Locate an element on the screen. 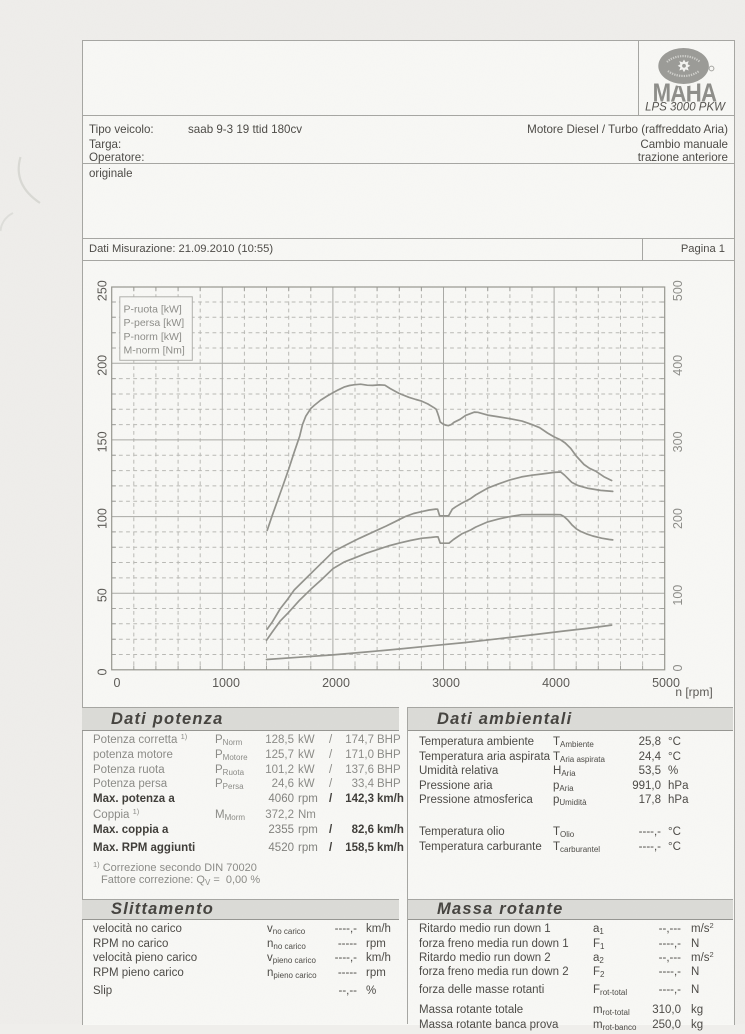  svg-text: 150 is located at coordinates (103, 441).